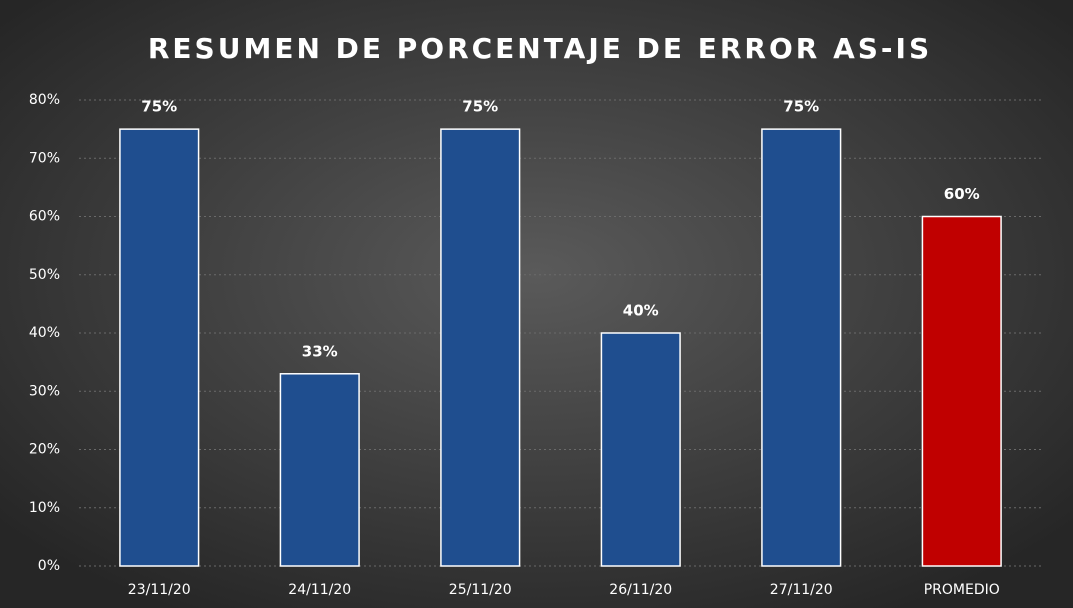 The height and width of the screenshot is (608, 1073). What do you see at coordinates (480, 590) in the screenshot?
I see `x-tick-label: 25/11/20` at bounding box center [480, 590].